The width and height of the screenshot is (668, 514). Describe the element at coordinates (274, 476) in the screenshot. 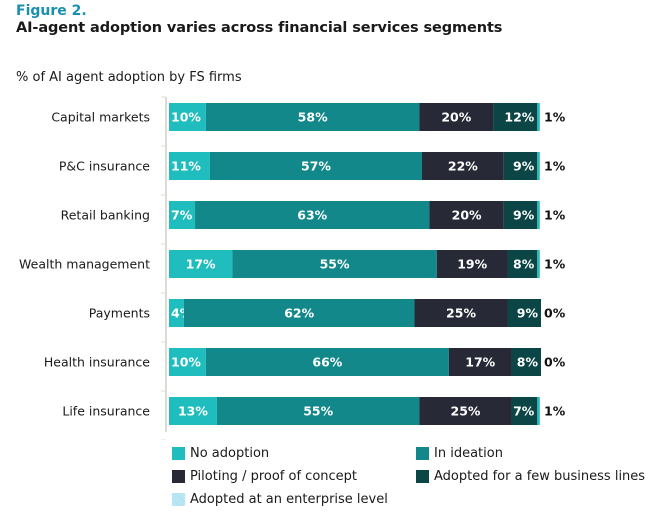

I see `legend-label: Piloting / proof of concept` at that location.